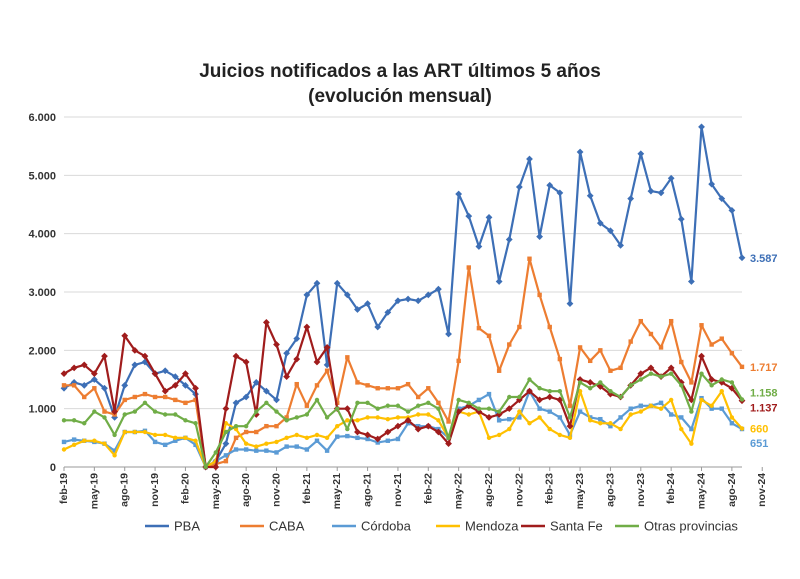 This screenshot has width=800, height=579. What do you see at coordinates (386, 526) in the screenshot?
I see `legend-label: Córdoba` at bounding box center [386, 526].